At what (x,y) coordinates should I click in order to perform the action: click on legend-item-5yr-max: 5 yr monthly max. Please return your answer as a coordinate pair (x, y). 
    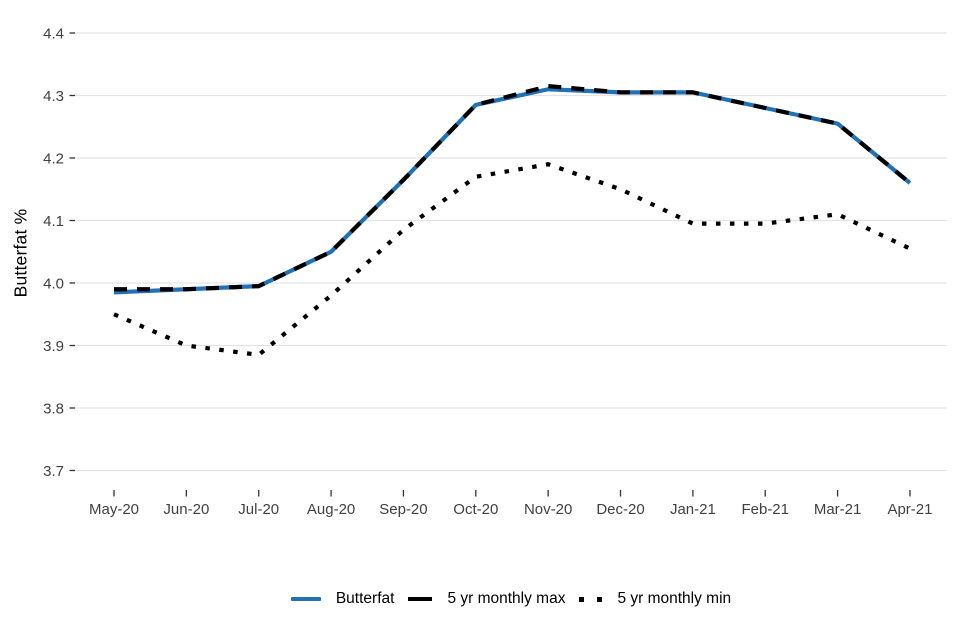
    Looking at the image, I should click on (486, 599).